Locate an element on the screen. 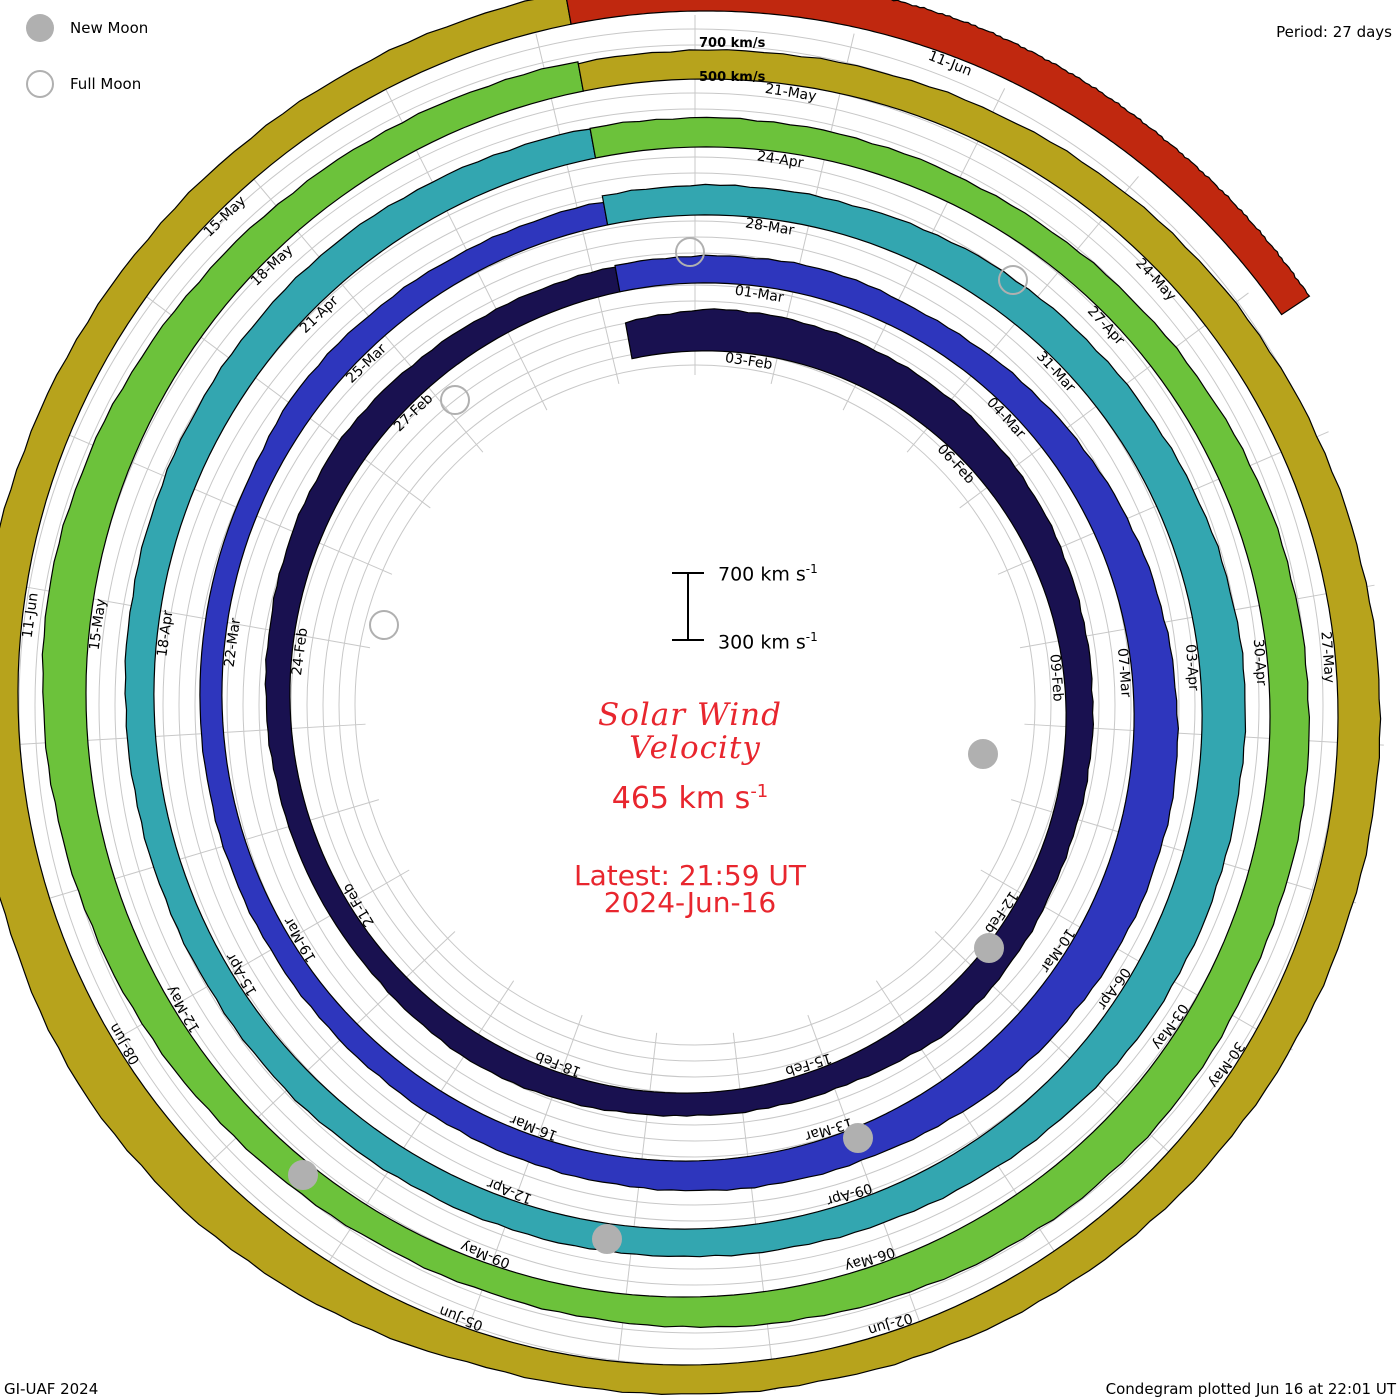 The height and width of the screenshot is (1400, 1400). scale-top-label: 700 km s-1 is located at coordinates (768, 573).